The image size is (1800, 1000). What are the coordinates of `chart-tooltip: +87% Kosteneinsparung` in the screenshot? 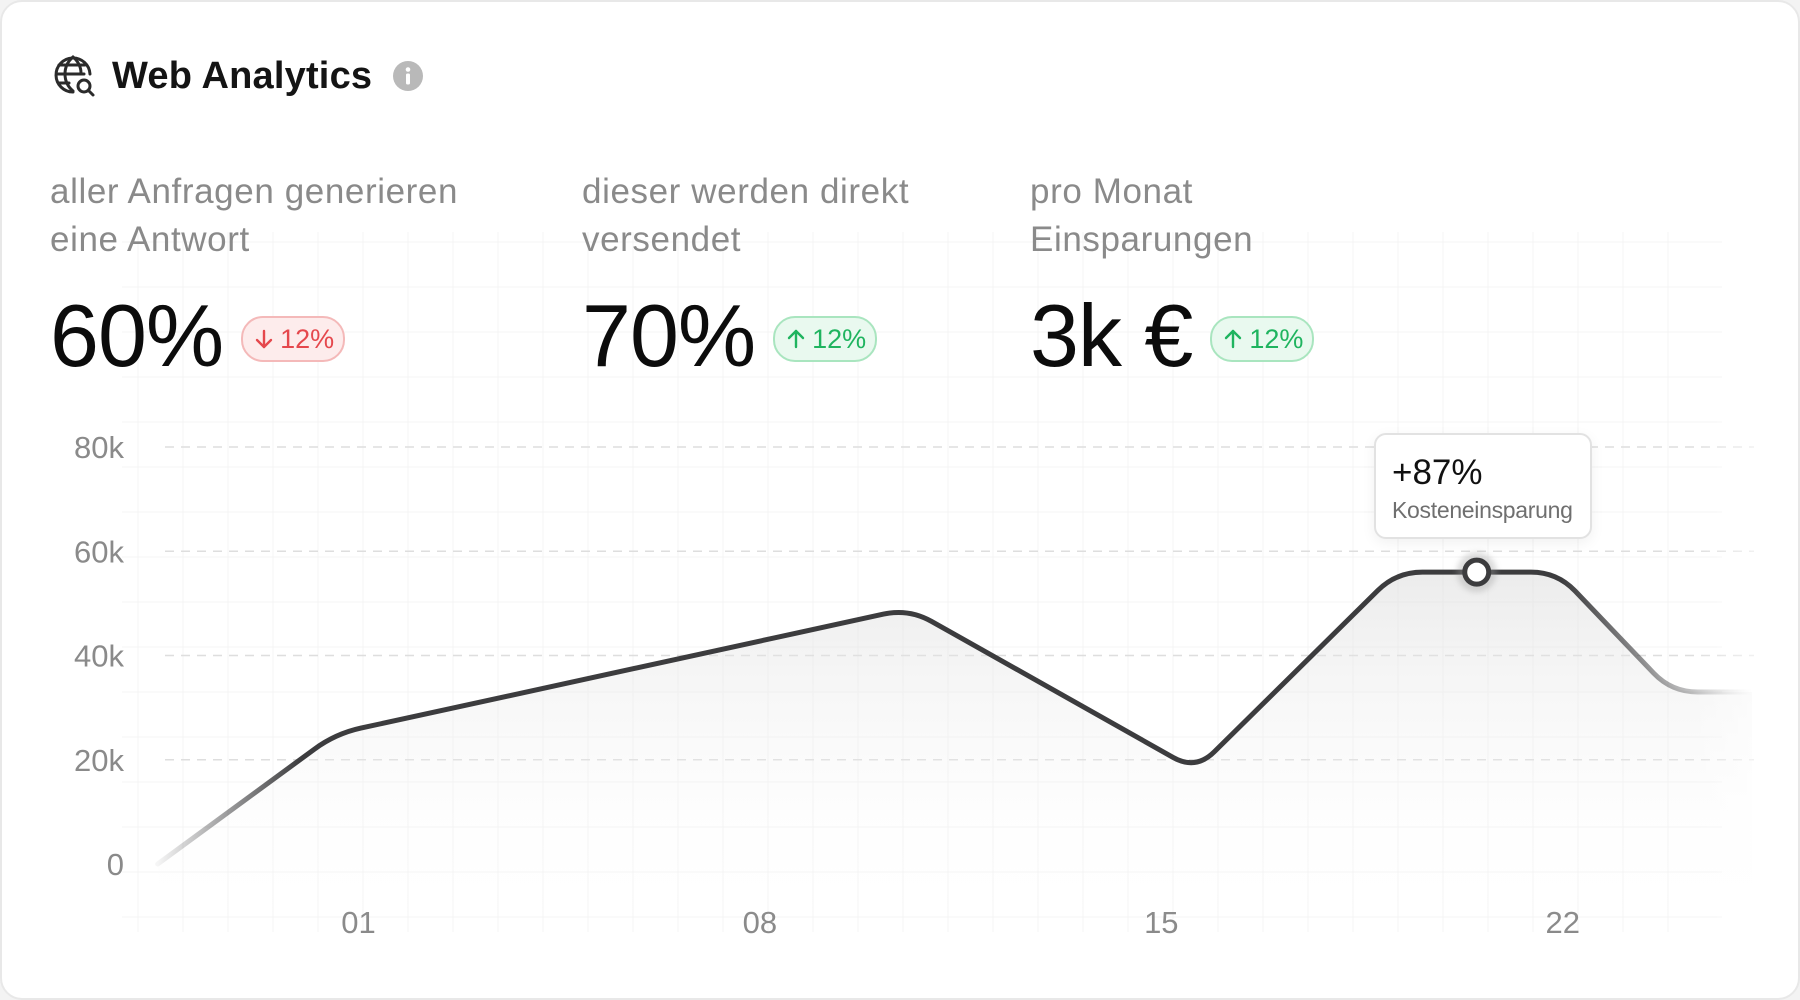 It's located at (1483, 486).